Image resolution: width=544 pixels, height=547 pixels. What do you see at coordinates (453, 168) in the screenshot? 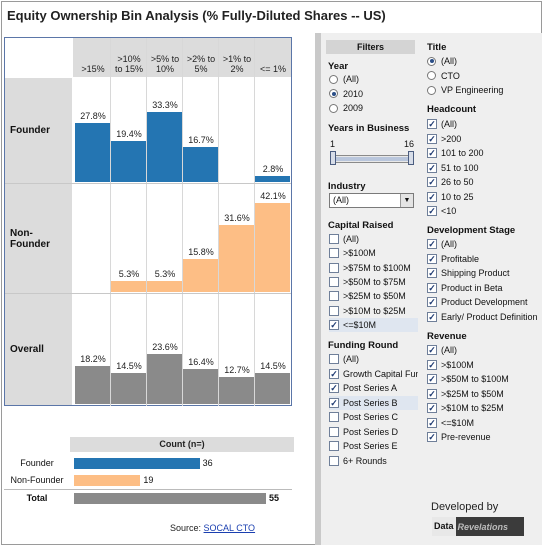
I see `headcount-option-3: ✓ 51 to 100` at bounding box center [453, 168].